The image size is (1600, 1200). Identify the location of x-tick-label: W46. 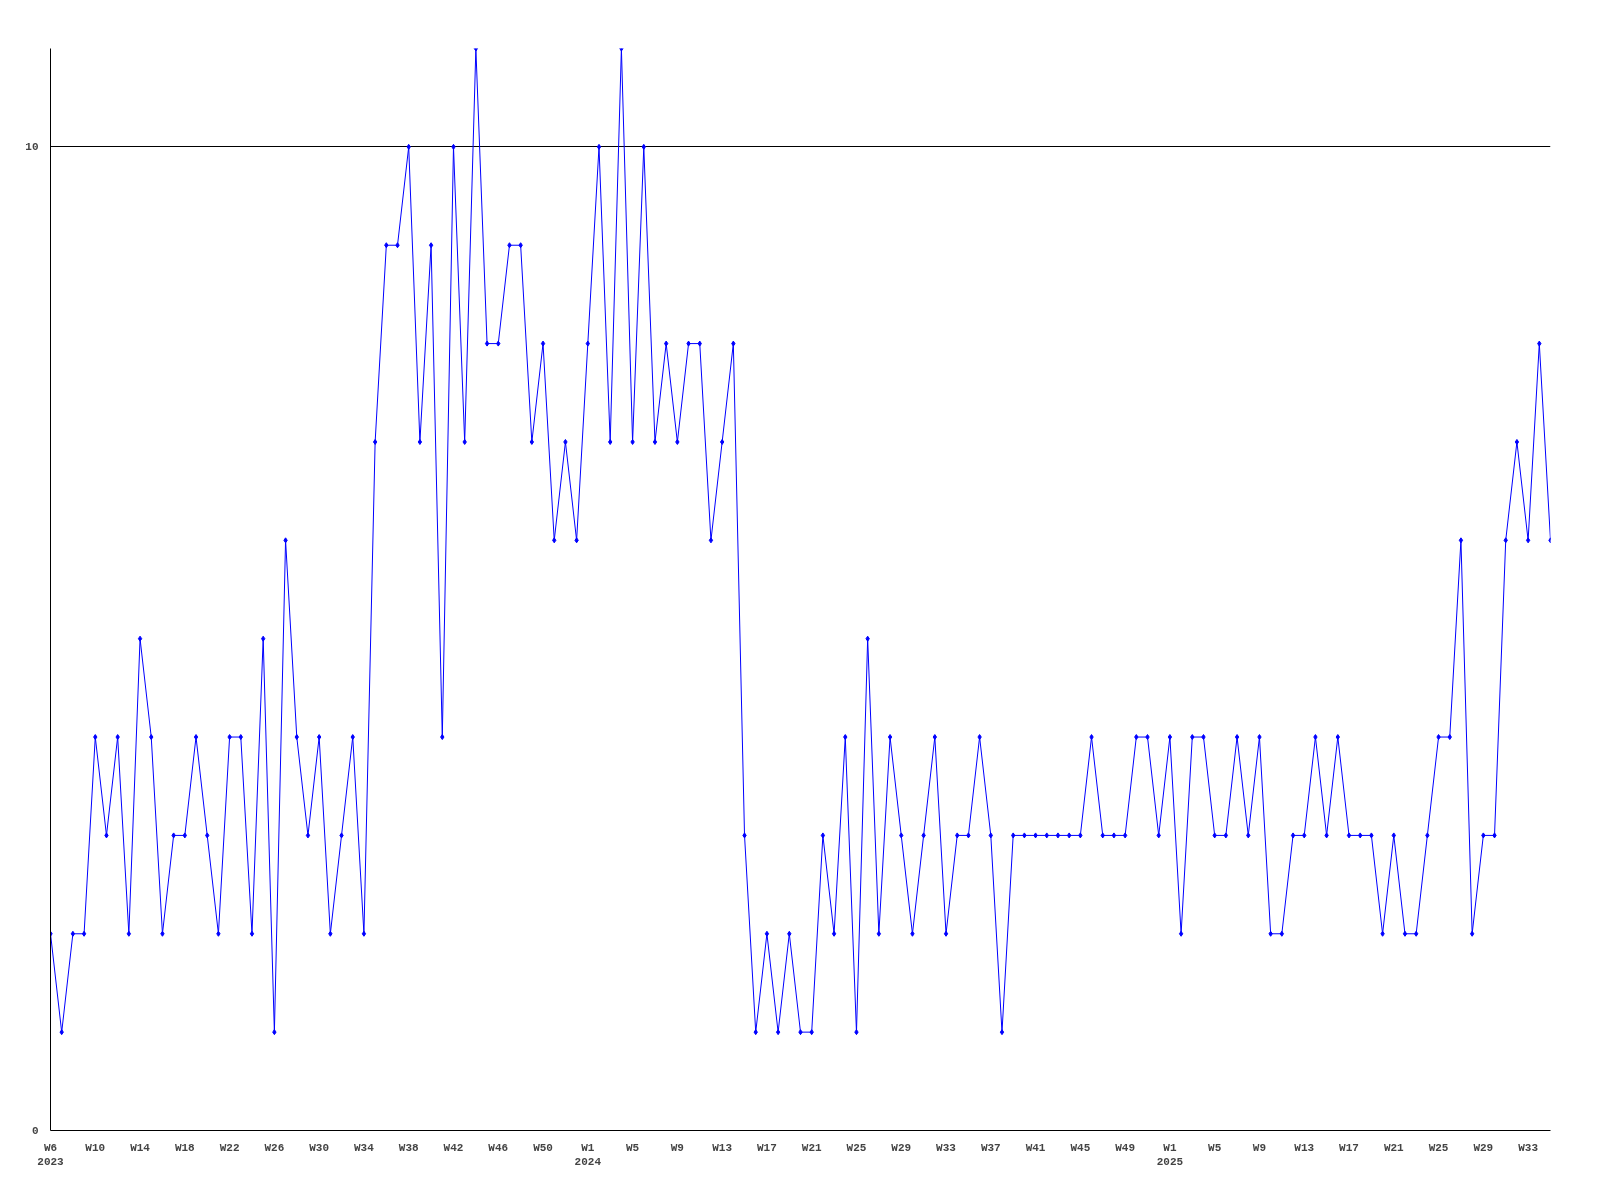
(498, 1147).